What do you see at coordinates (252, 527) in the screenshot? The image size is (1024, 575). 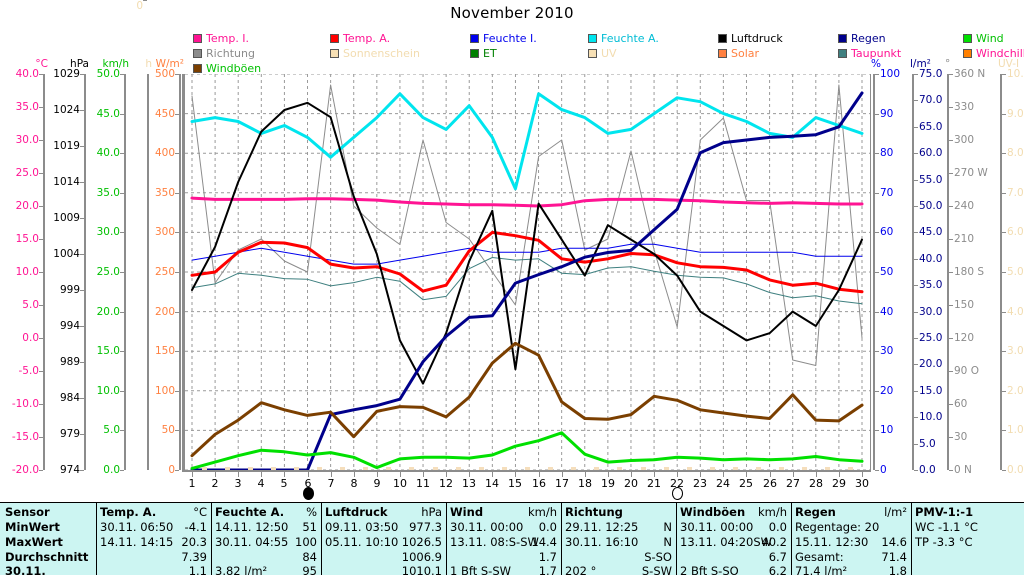 I see `table-cell-min-date: 14.11. 12:50` at bounding box center [252, 527].